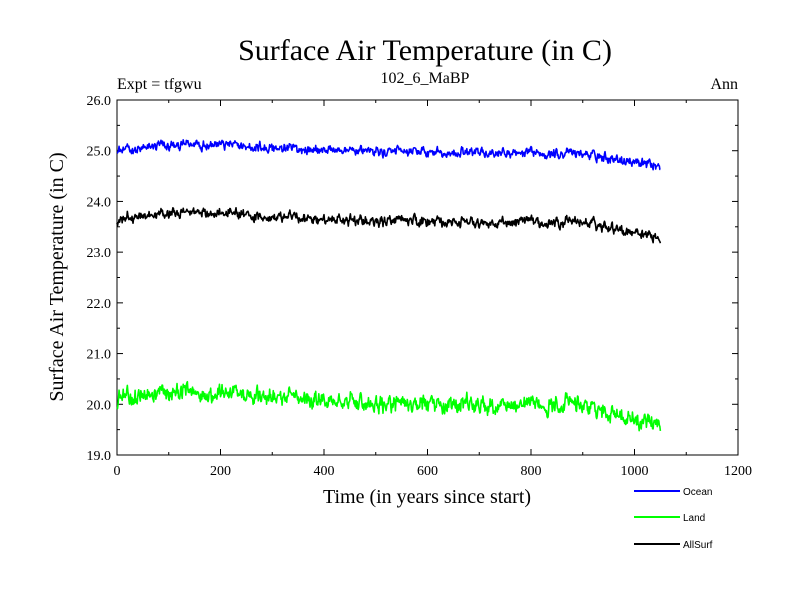 The height and width of the screenshot is (600, 800). Describe the element at coordinates (531, 471) in the screenshot. I see `x-tick-label: 800` at that location.